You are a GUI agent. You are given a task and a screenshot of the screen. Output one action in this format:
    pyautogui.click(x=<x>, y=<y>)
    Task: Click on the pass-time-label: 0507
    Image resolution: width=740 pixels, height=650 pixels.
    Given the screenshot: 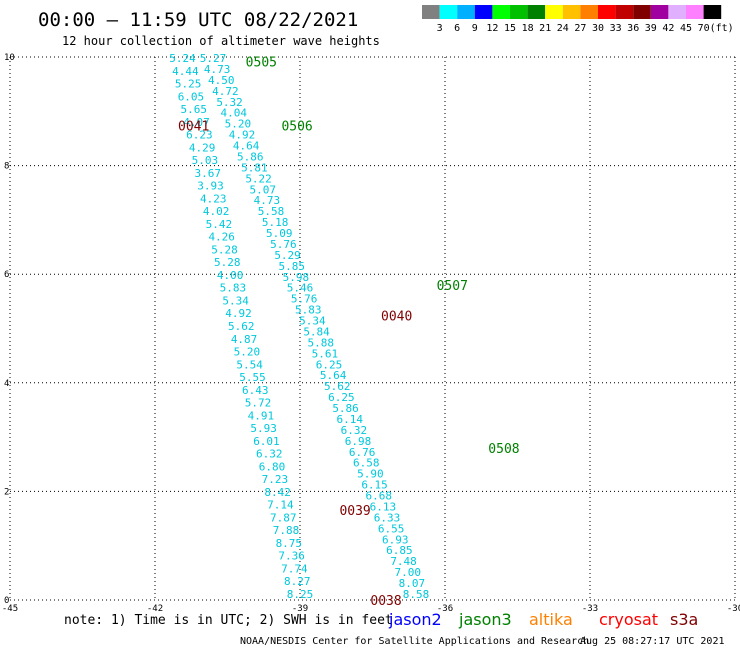 What is the action you would take?
    pyautogui.click(x=452, y=286)
    